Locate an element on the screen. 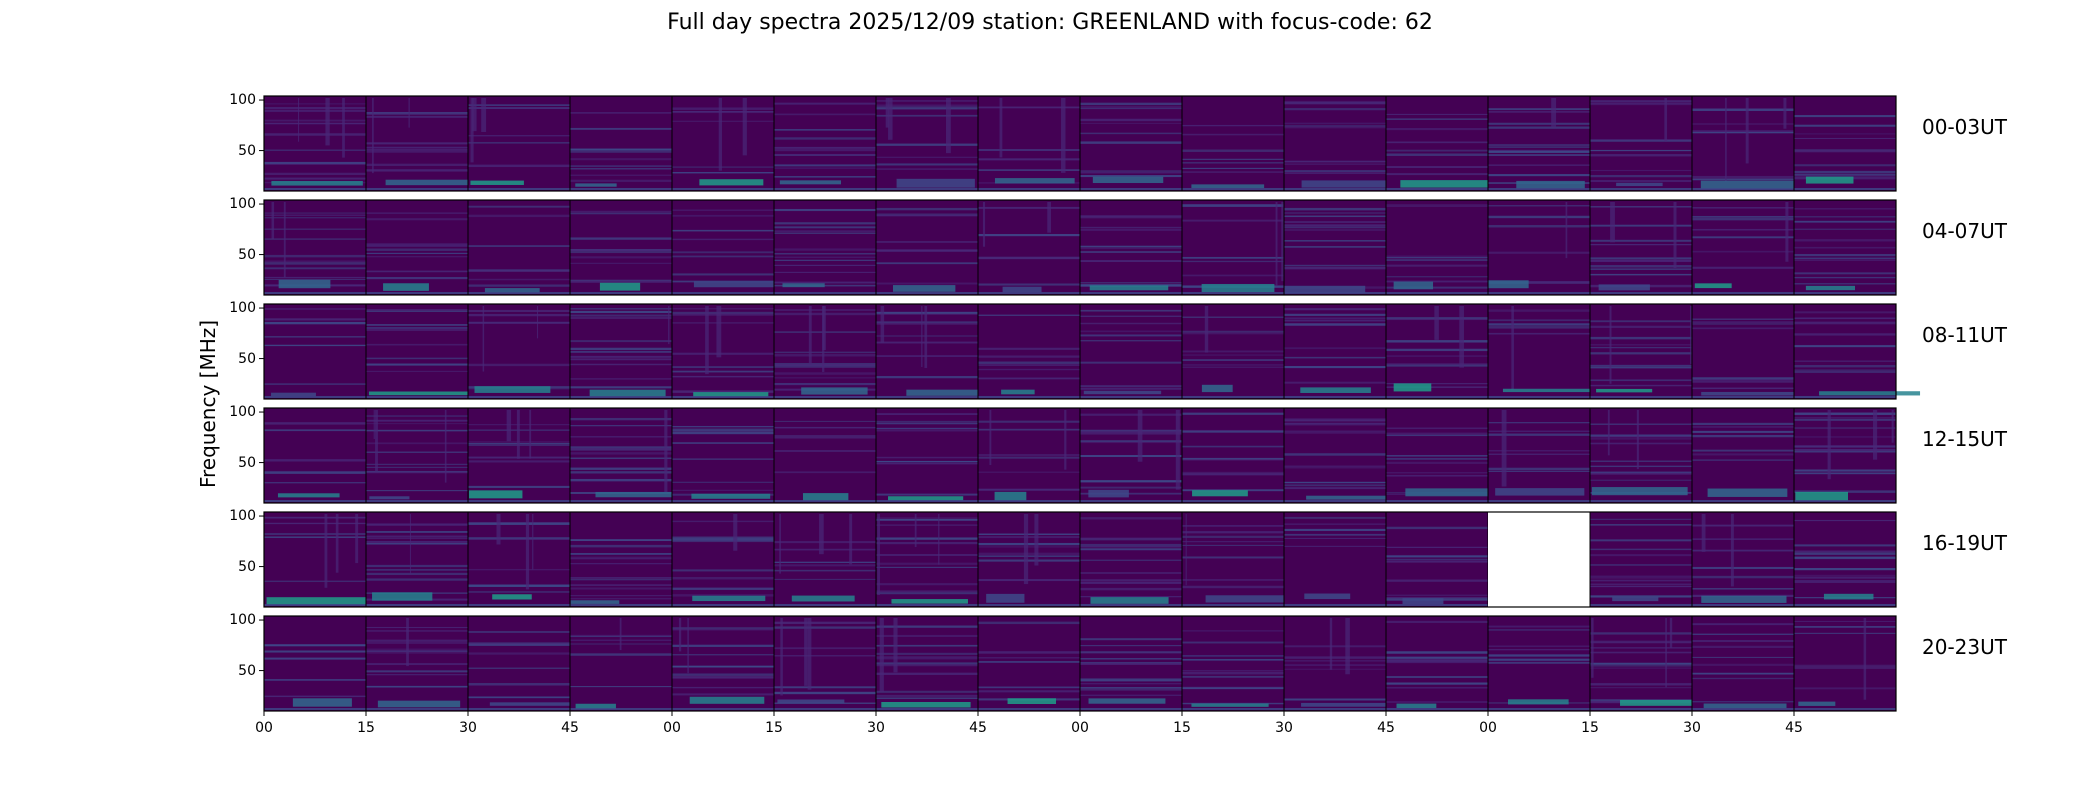 This screenshot has height=800, width=2100. row-frame is located at coordinates (1080, 559).